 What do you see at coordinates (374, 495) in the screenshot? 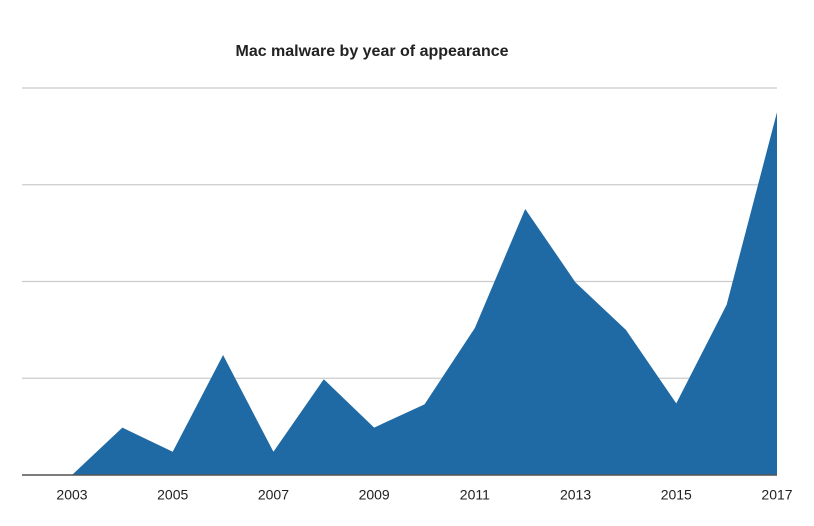
I see `x-tick-label: 2009` at bounding box center [374, 495].